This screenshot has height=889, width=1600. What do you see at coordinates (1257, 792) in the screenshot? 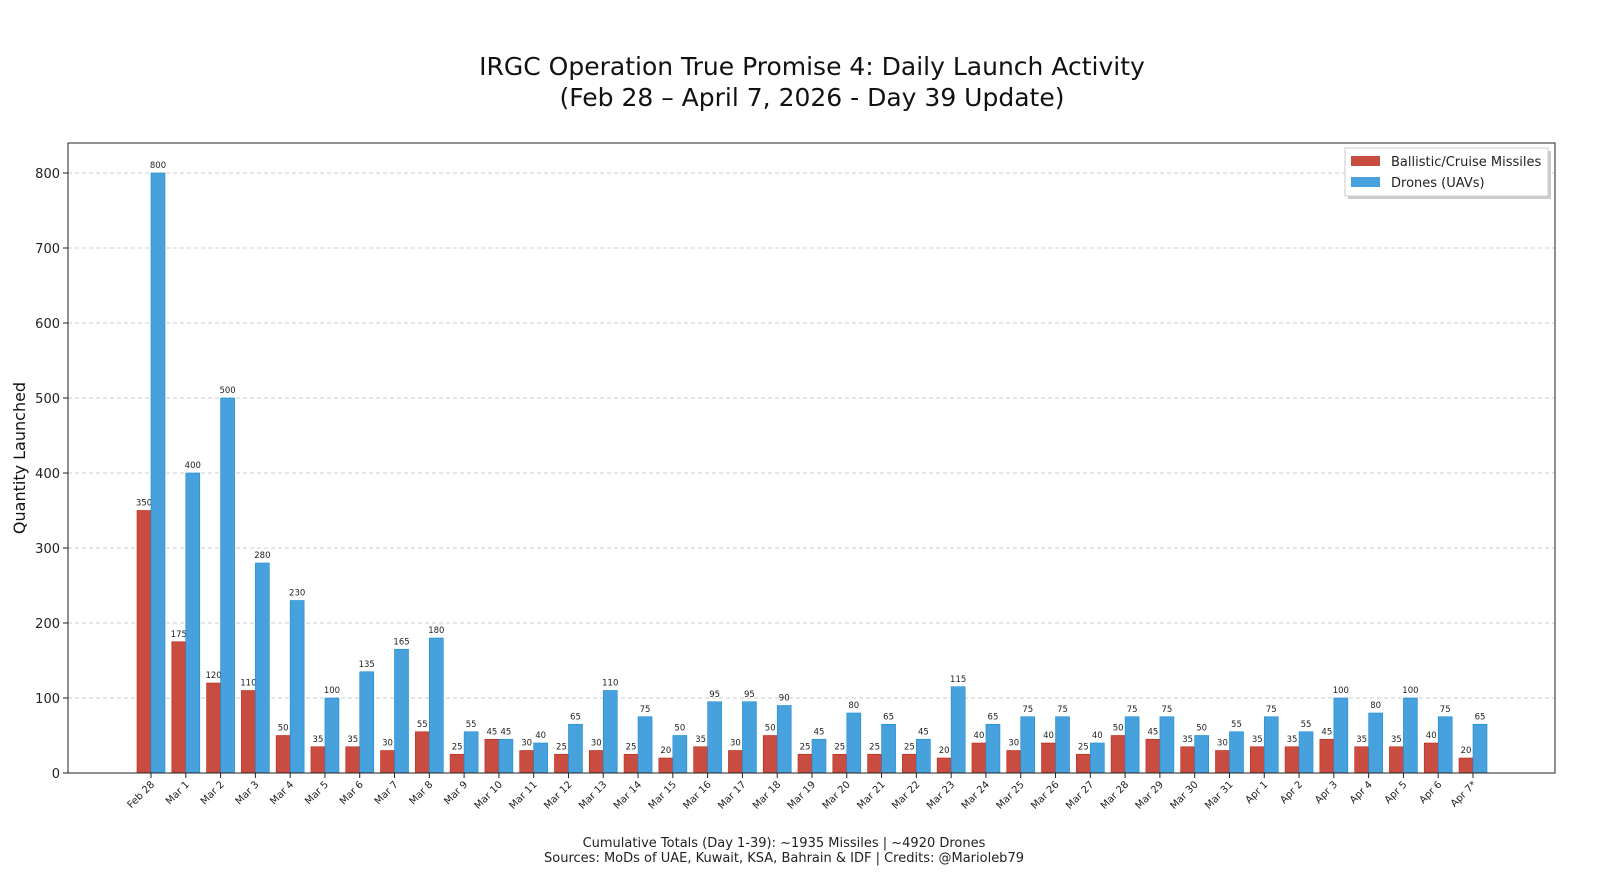
I see `x-tick-label: Apr 1` at bounding box center [1257, 792].